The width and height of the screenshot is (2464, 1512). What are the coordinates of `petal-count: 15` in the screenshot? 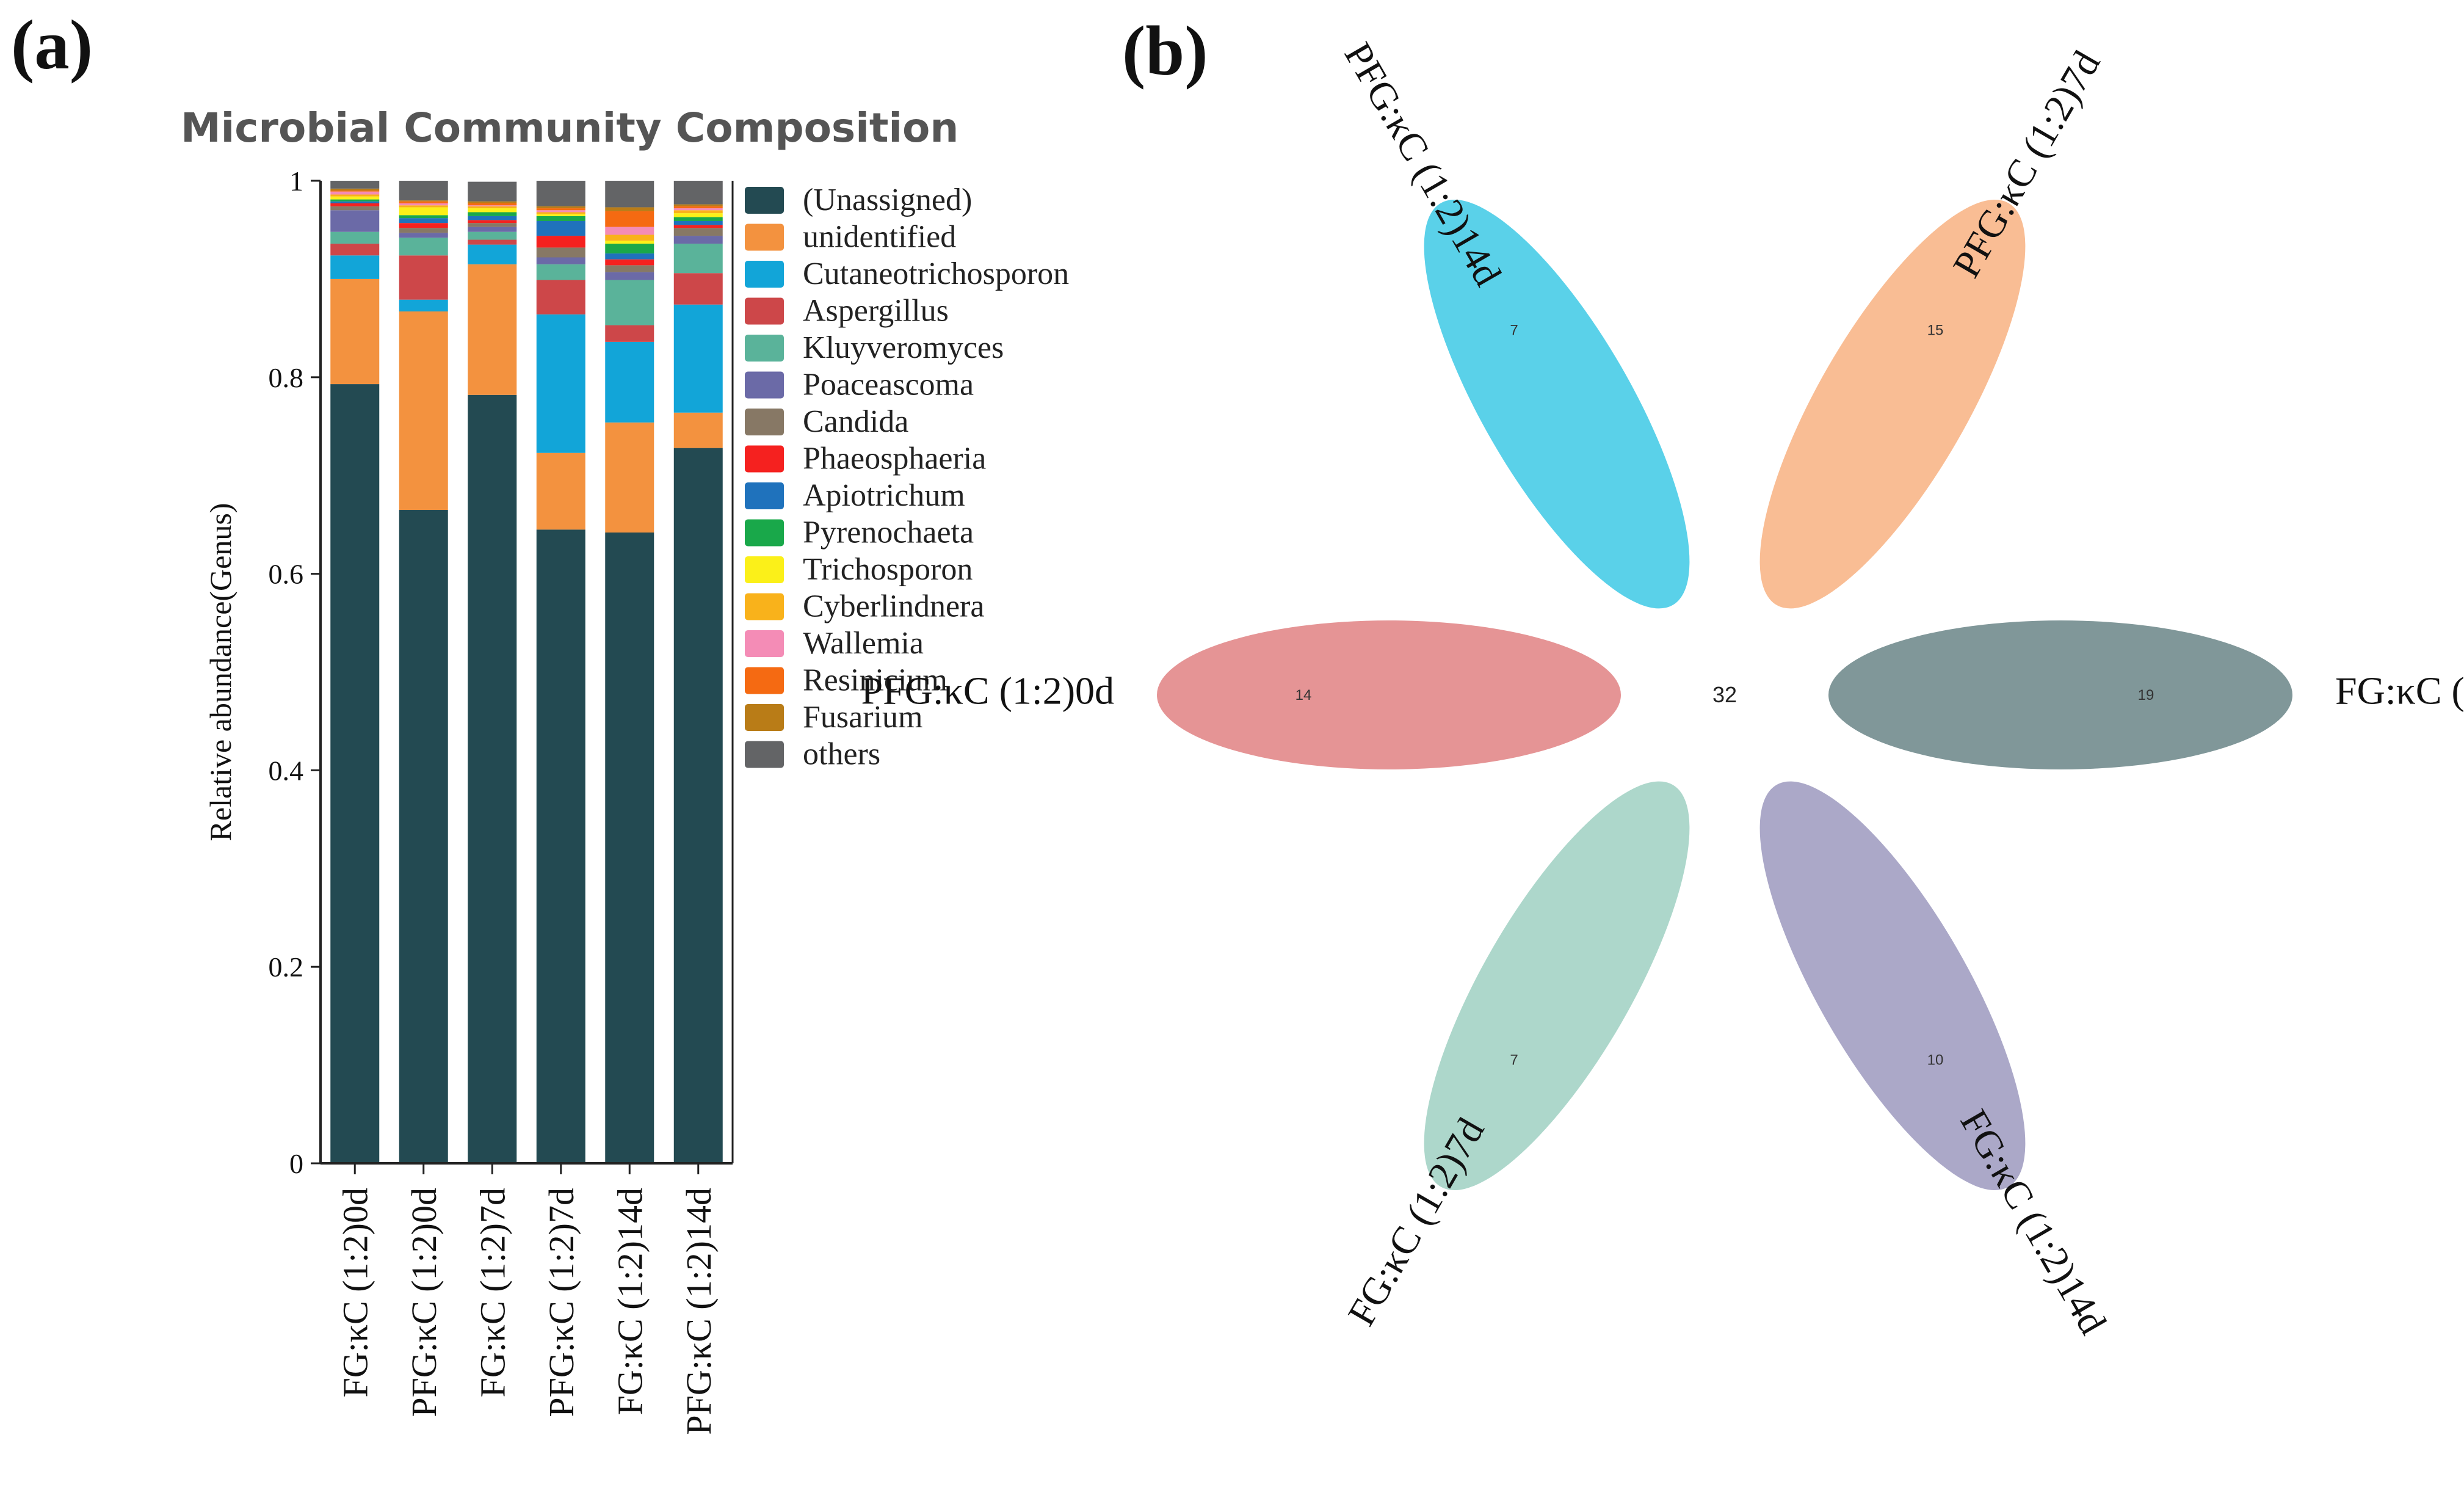 It's located at (1935, 330).